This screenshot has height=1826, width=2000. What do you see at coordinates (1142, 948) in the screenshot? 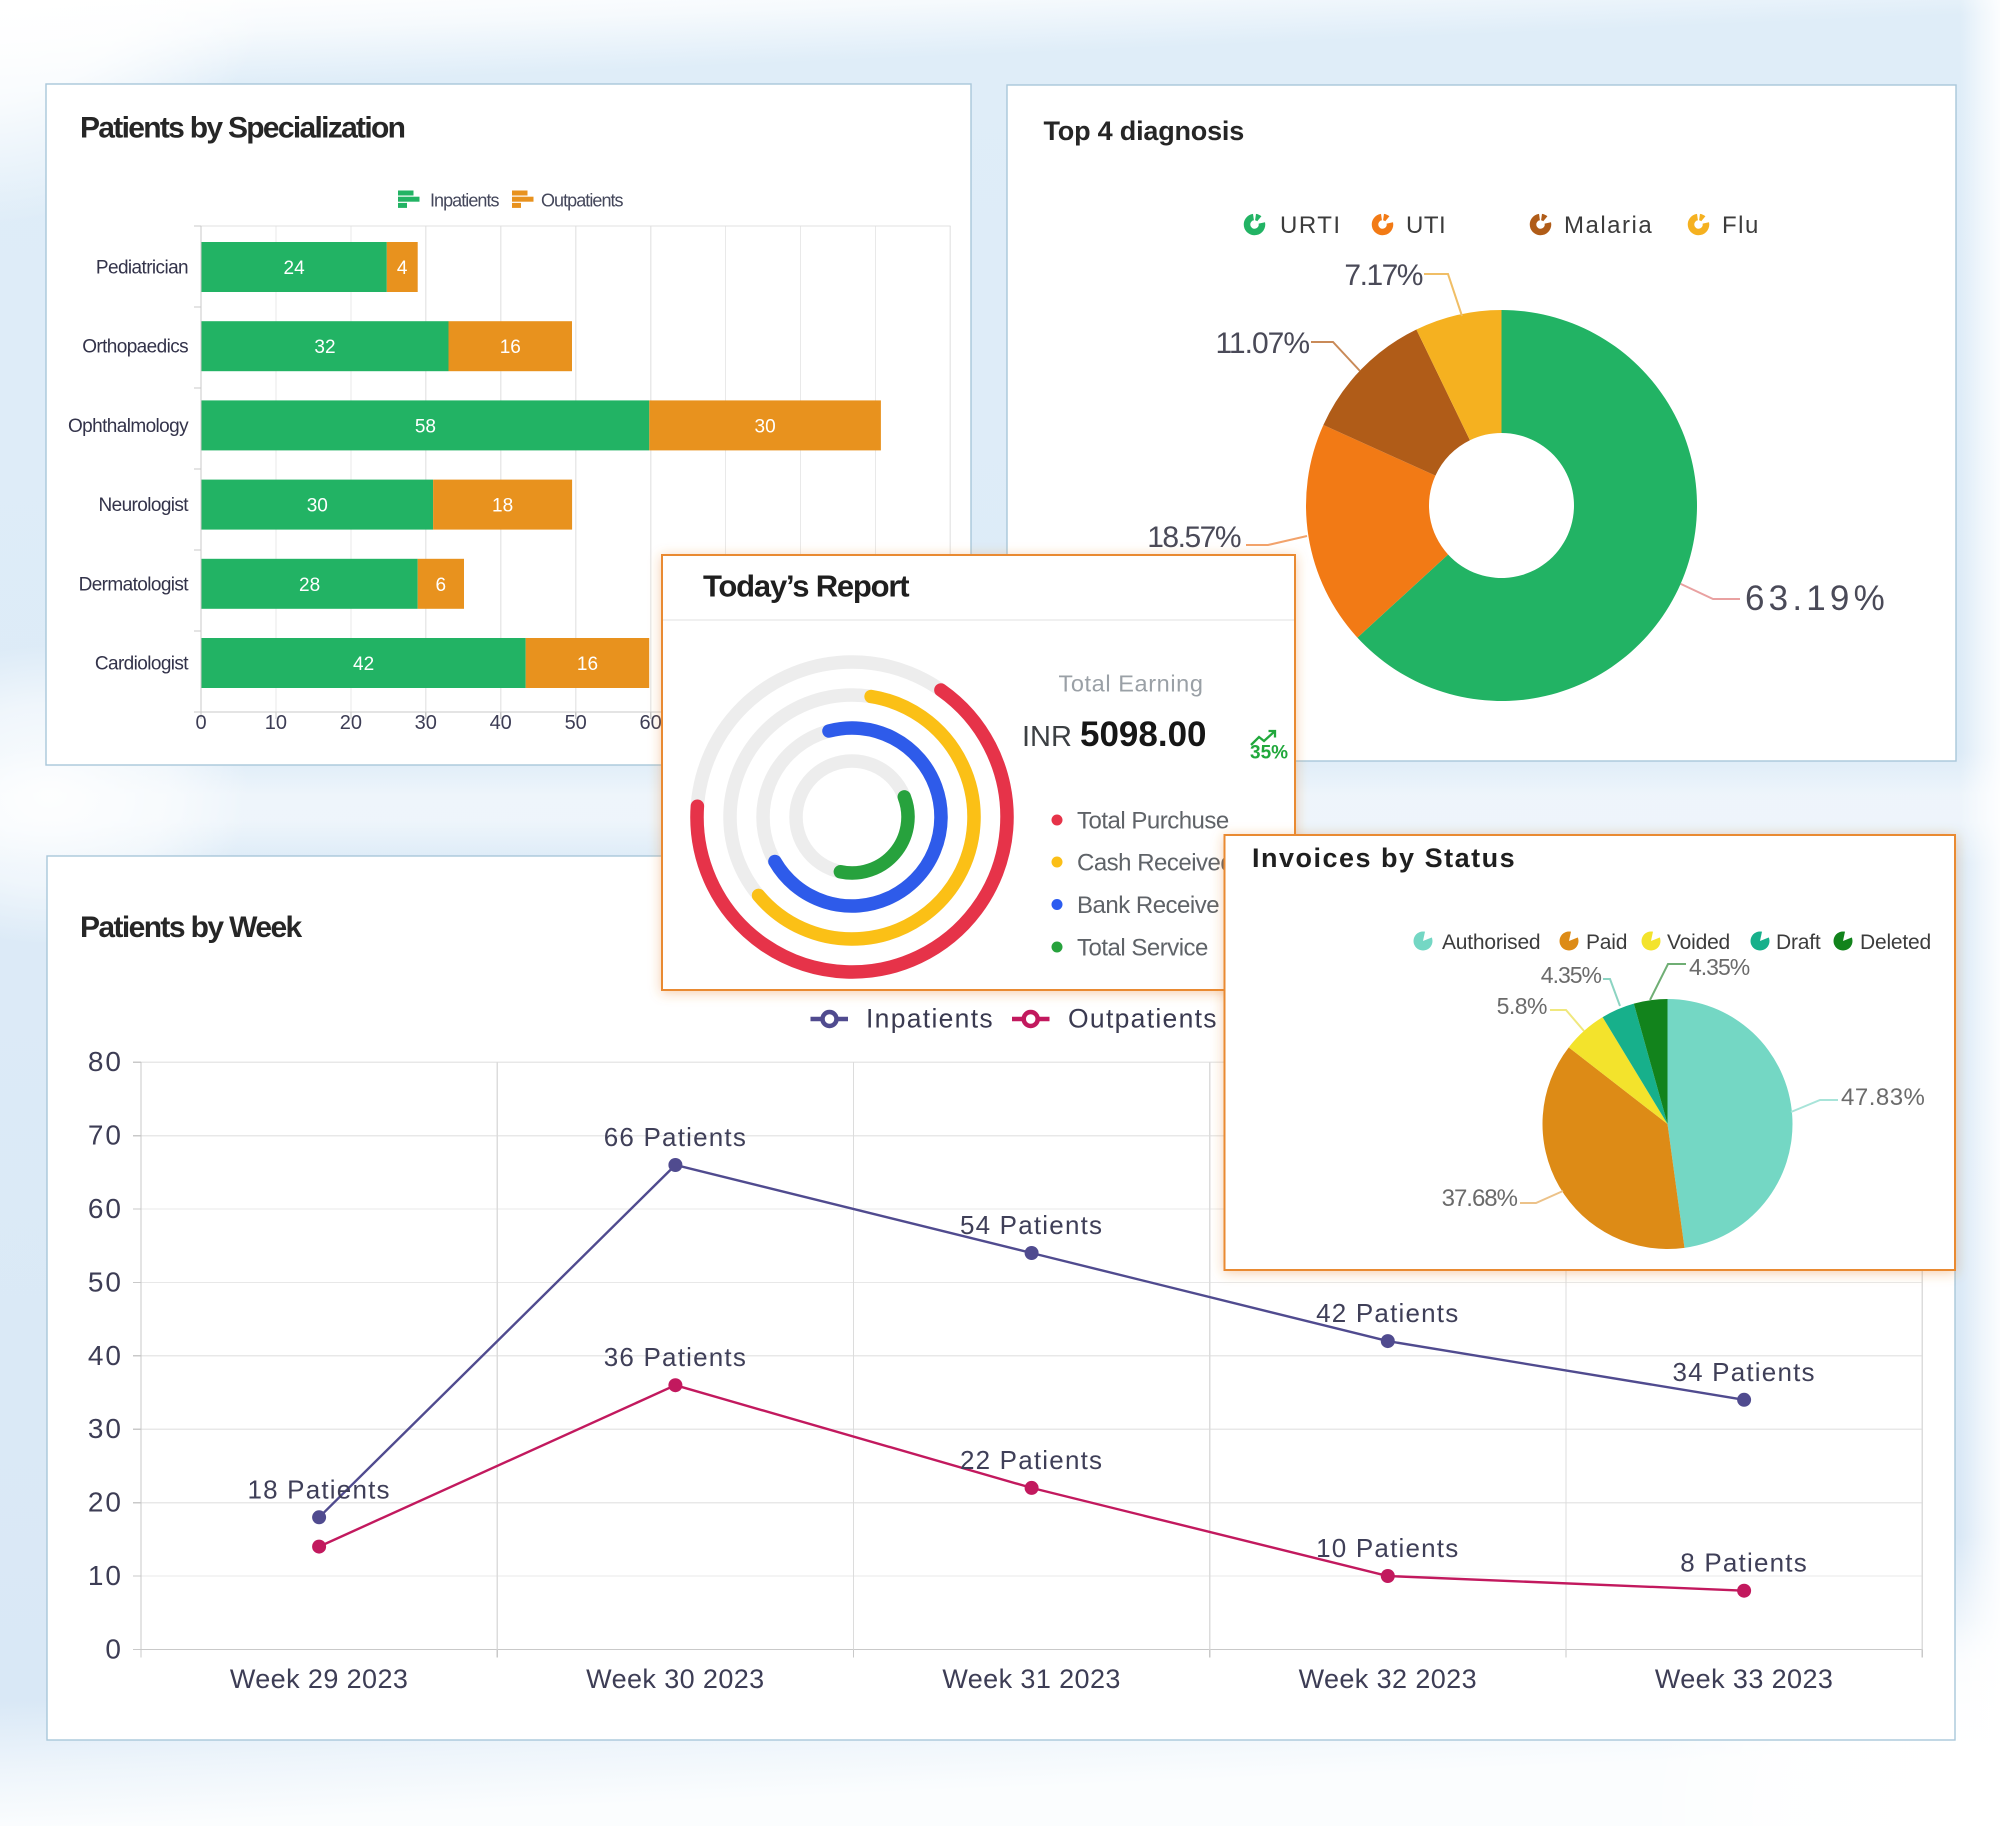
I see `svg-text: Total Service` at bounding box center [1142, 948].